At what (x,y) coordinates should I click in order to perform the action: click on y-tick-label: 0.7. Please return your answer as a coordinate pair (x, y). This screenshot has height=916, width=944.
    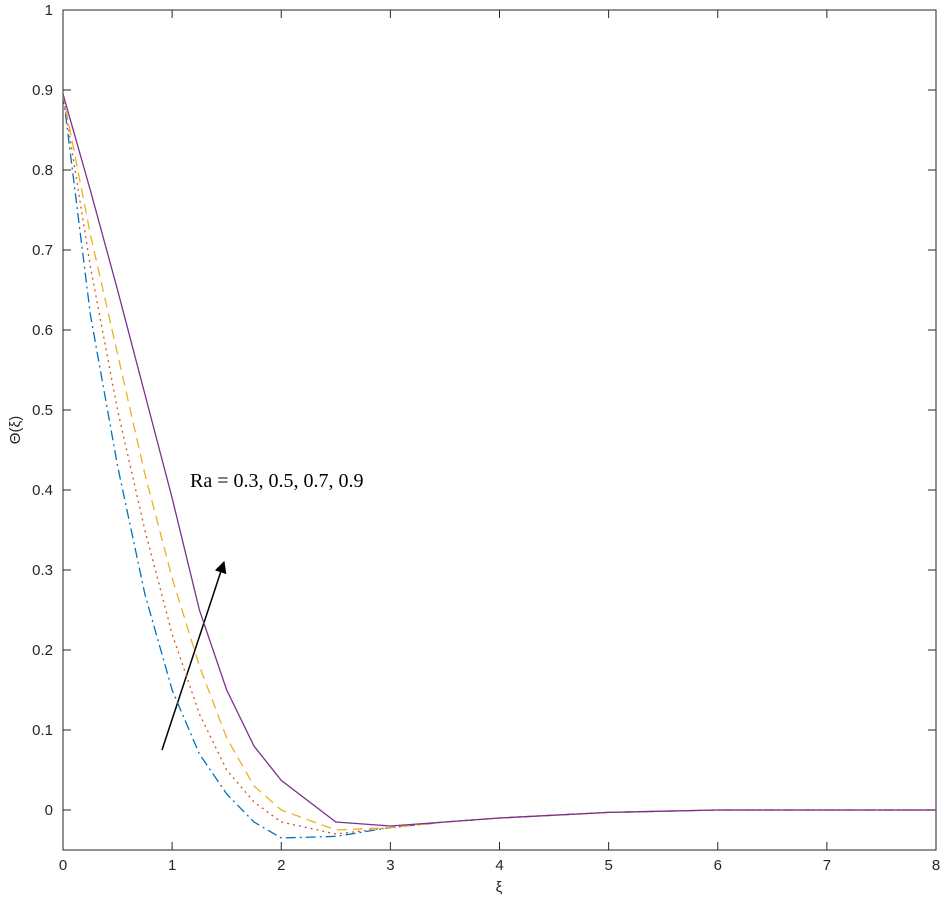
    Looking at the image, I should click on (42, 250).